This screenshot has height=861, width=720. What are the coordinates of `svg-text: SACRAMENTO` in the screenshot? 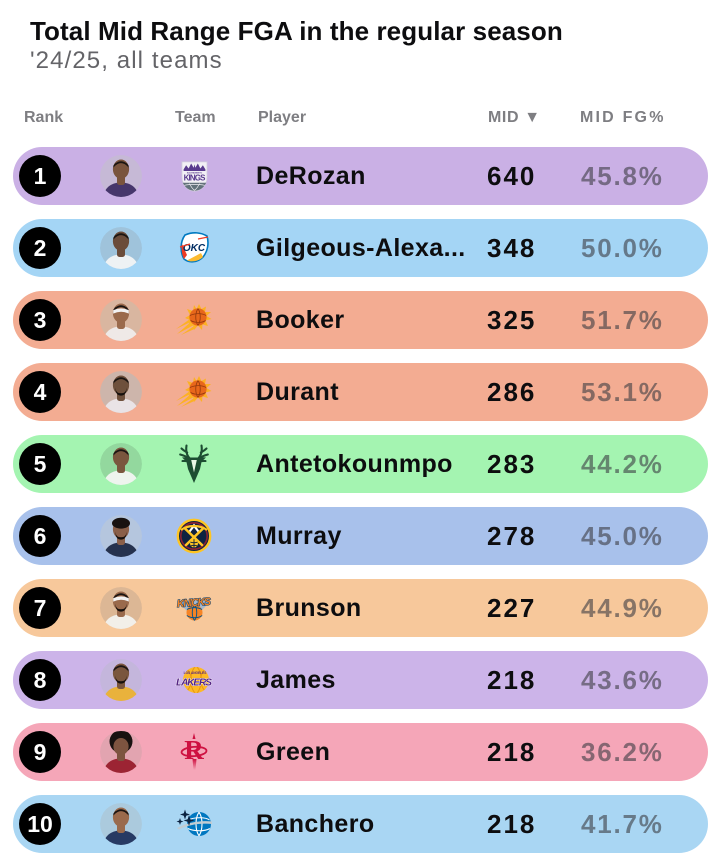 It's located at (194, 172).